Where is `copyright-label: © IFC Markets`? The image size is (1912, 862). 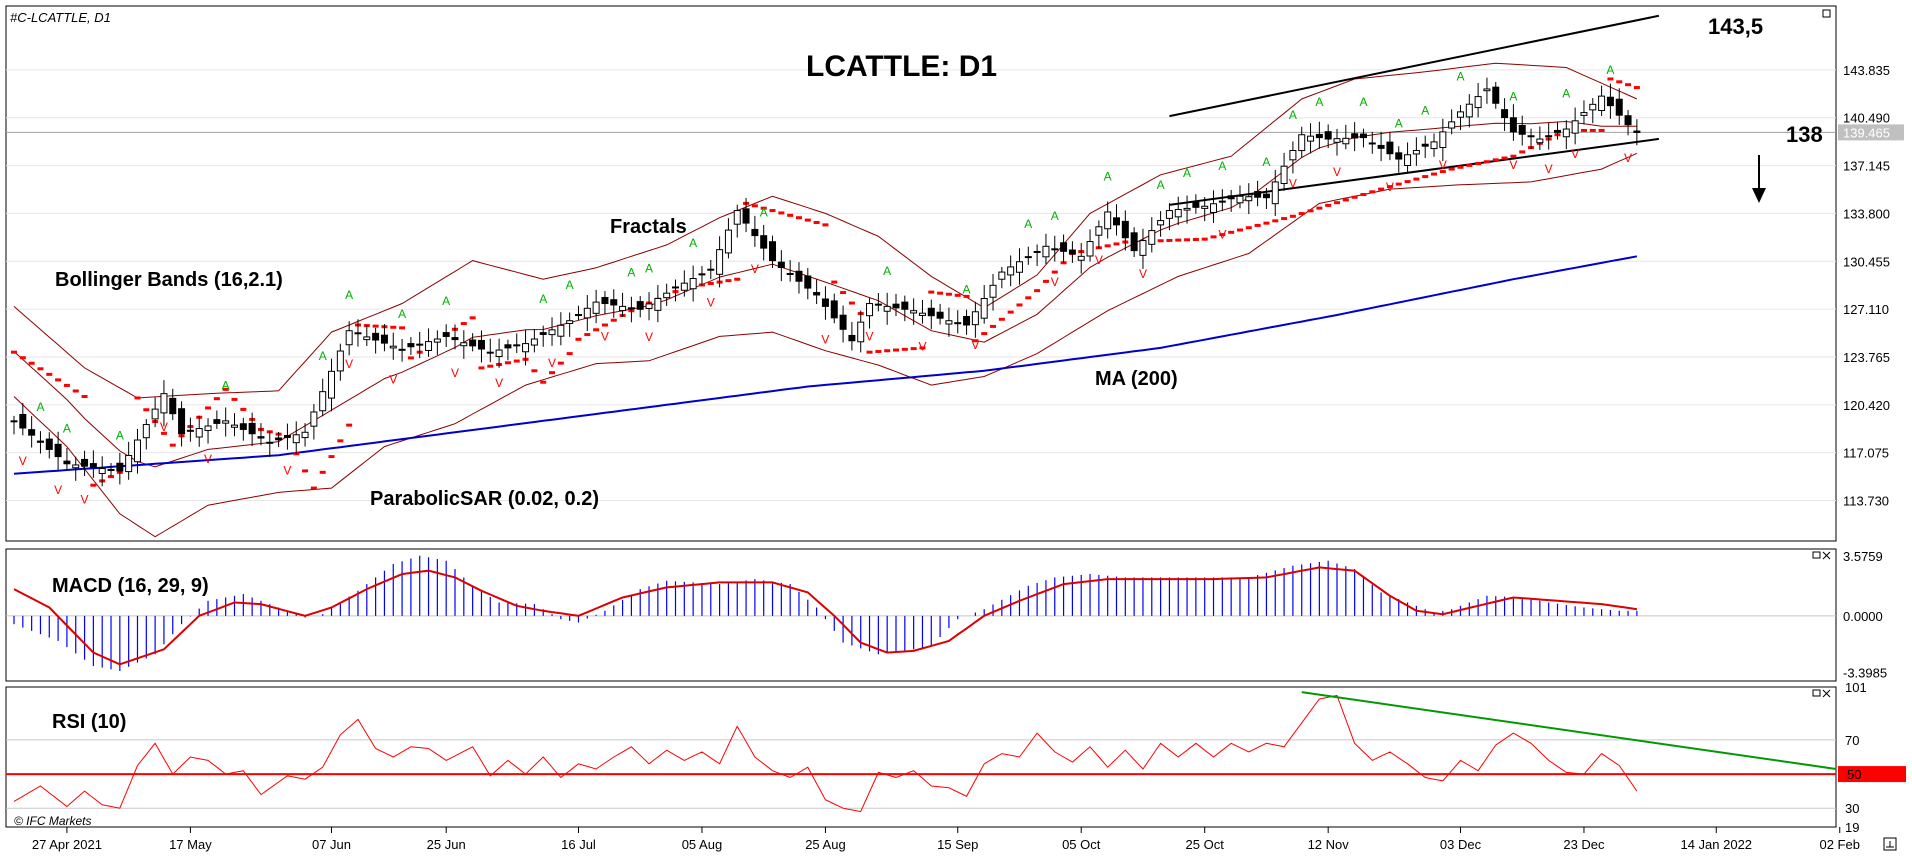
copyright-label: © IFC Markets is located at coordinates (53, 821).